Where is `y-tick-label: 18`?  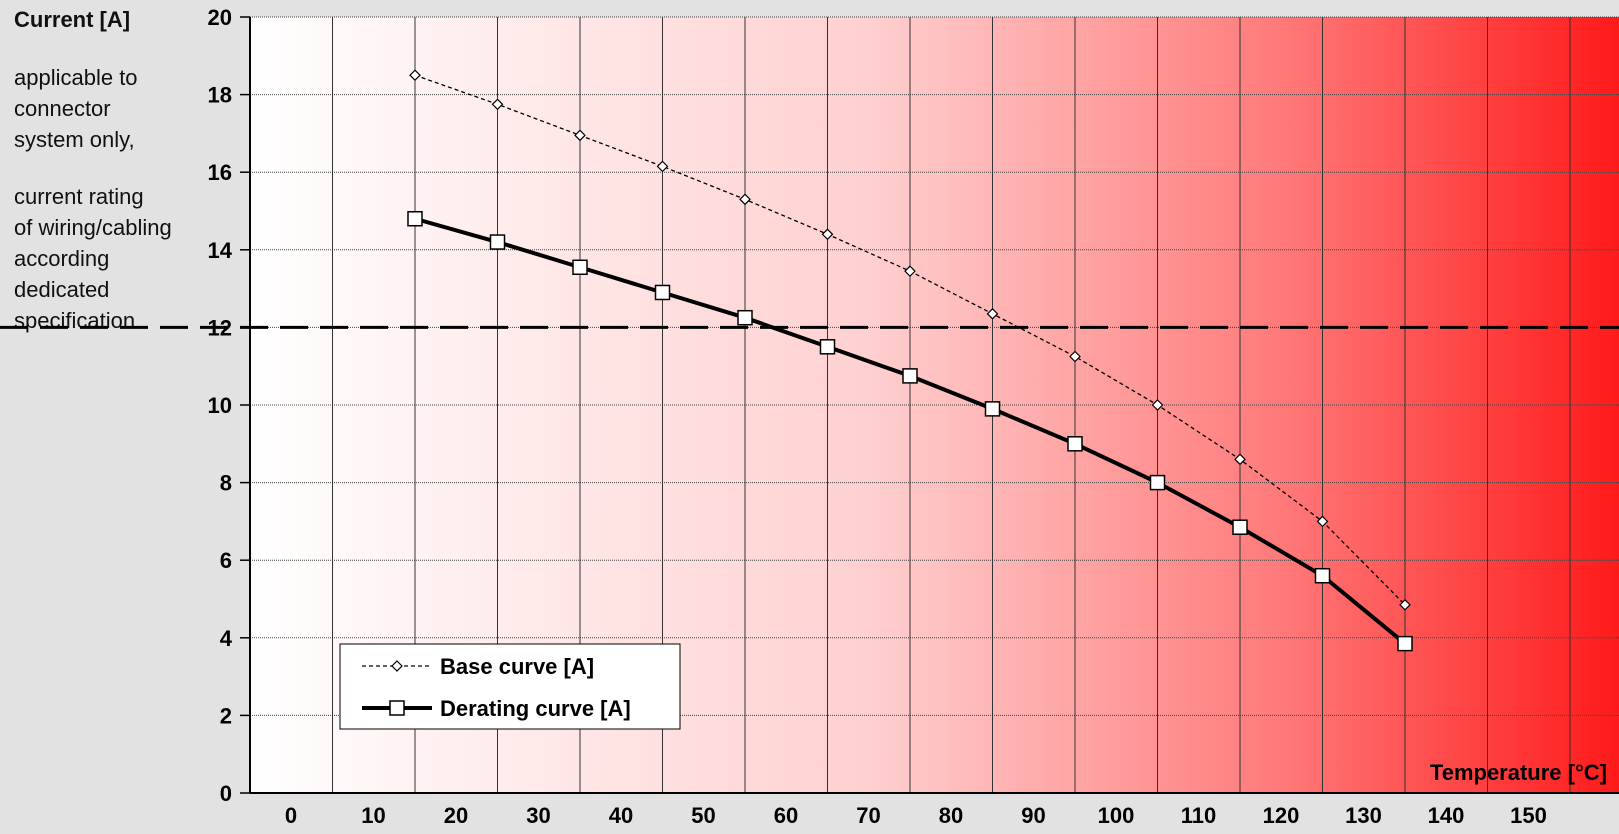
y-tick-label: 18 is located at coordinates (220, 95).